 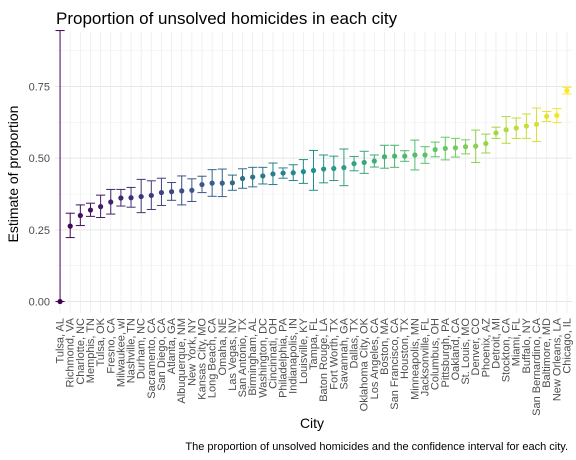 What do you see at coordinates (557, 359) in the screenshot?
I see `x-tick-label: New Orleans, LA` at bounding box center [557, 359].